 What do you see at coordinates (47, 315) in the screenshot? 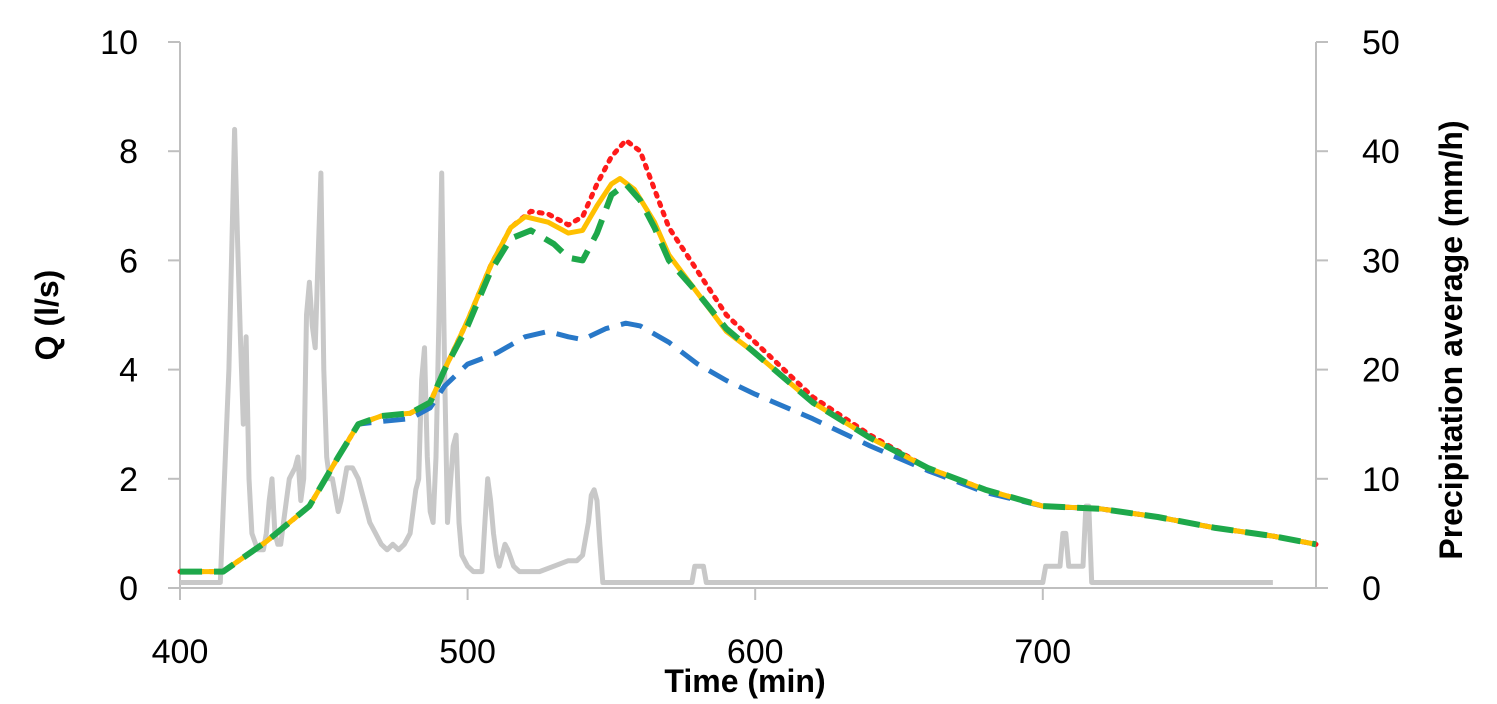
I see `y-axis-title: Q (l/s)` at bounding box center [47, 315].